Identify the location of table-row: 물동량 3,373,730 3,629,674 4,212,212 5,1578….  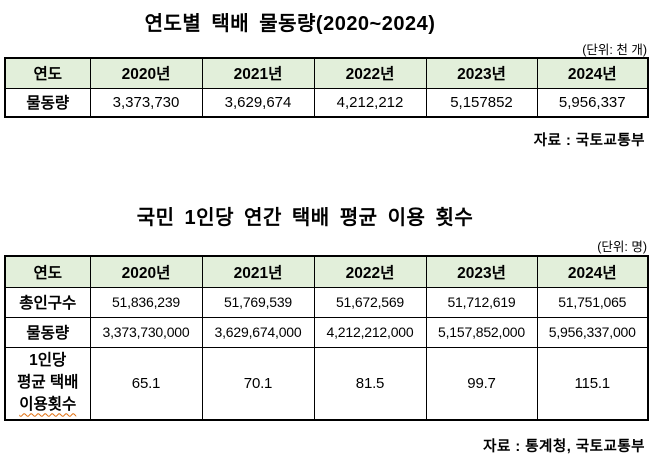
(326, 102).